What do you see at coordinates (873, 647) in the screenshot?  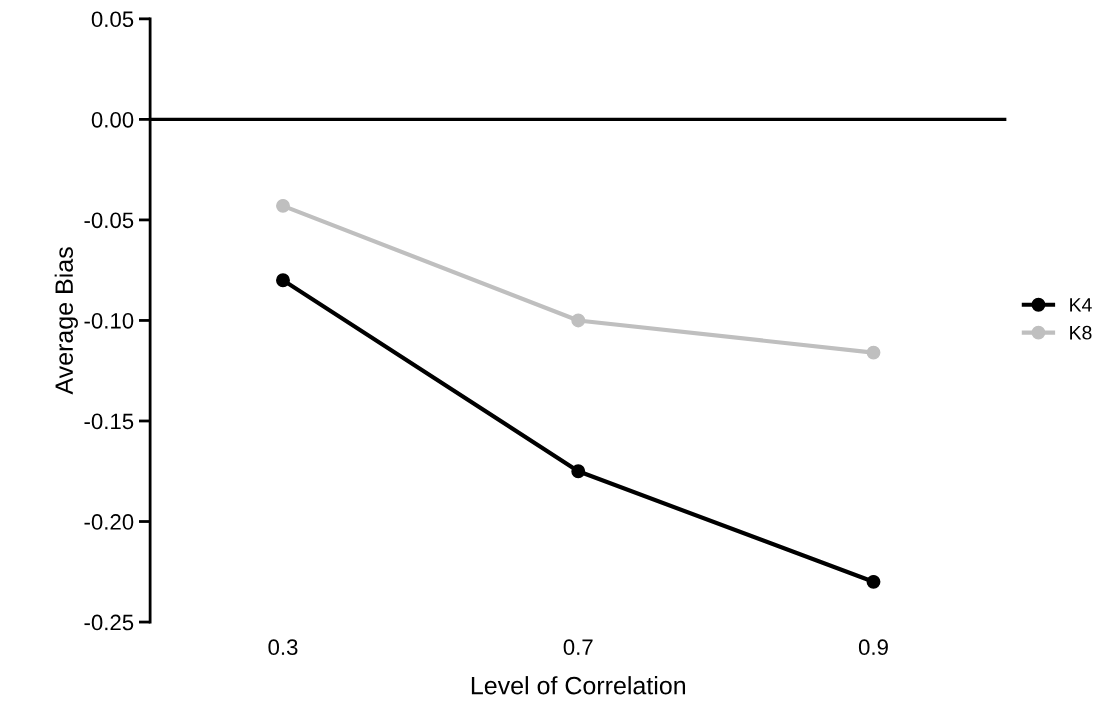 I see `x-tick-label: 0.9` at bounding box center [873, 647].